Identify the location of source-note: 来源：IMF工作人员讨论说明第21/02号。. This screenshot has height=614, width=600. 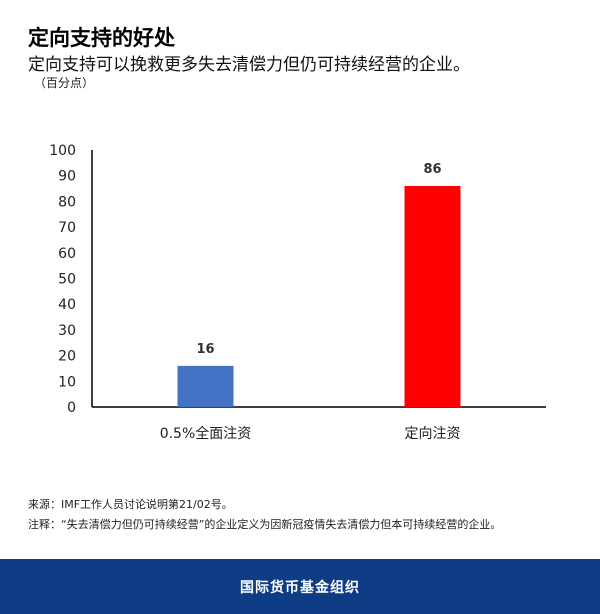
(130, 504).